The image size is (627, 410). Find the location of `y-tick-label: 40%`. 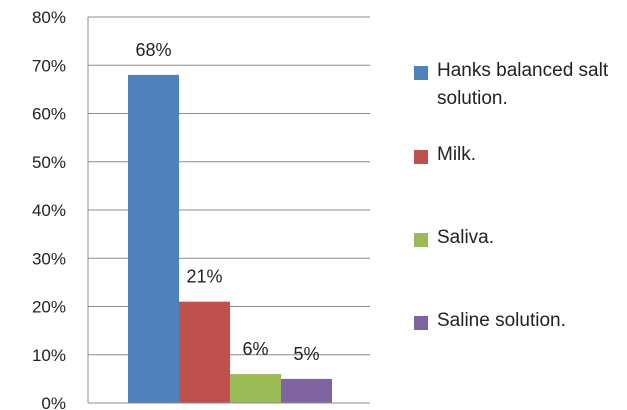

y-tick-label: 40% is located at coordinates (49, 210).